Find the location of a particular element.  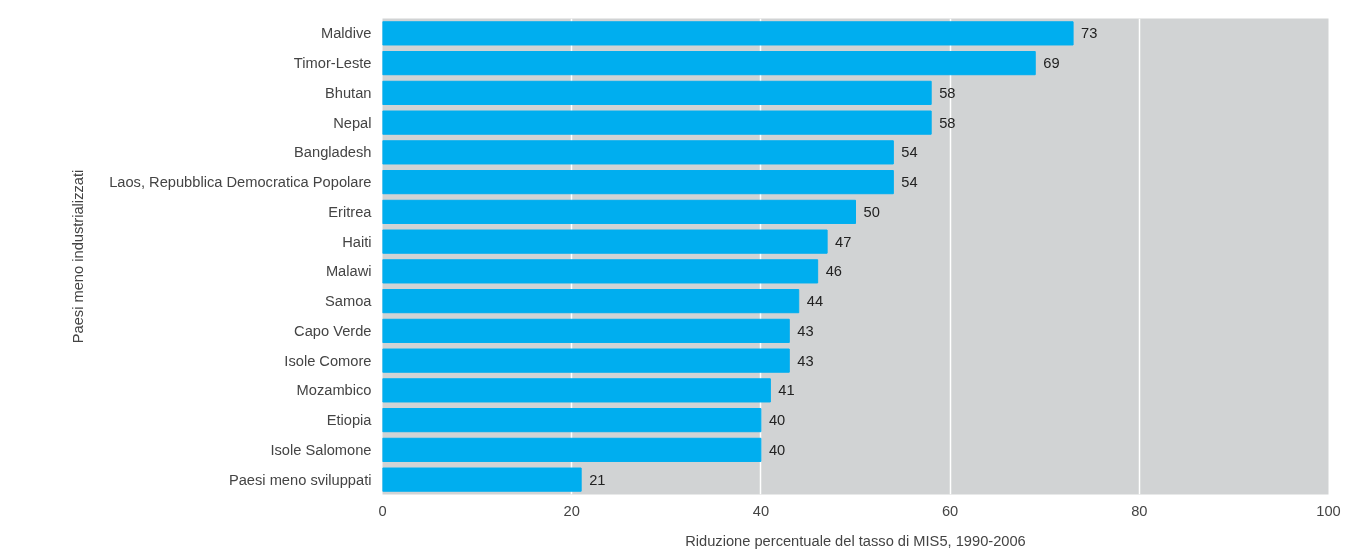

y-tick-label: Timor-Leste is located at coordinates (332, 63).